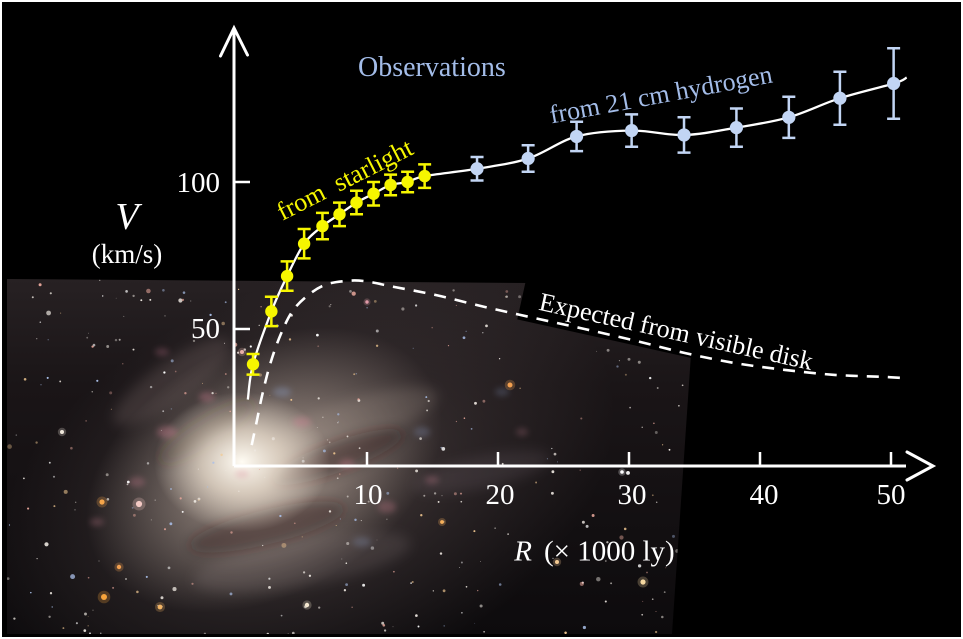 The height and width of the screenshot is (639, 963). Describe the element at coordinates (432, 67) in the screenshot. I see `observations-title: Observations` at that location.